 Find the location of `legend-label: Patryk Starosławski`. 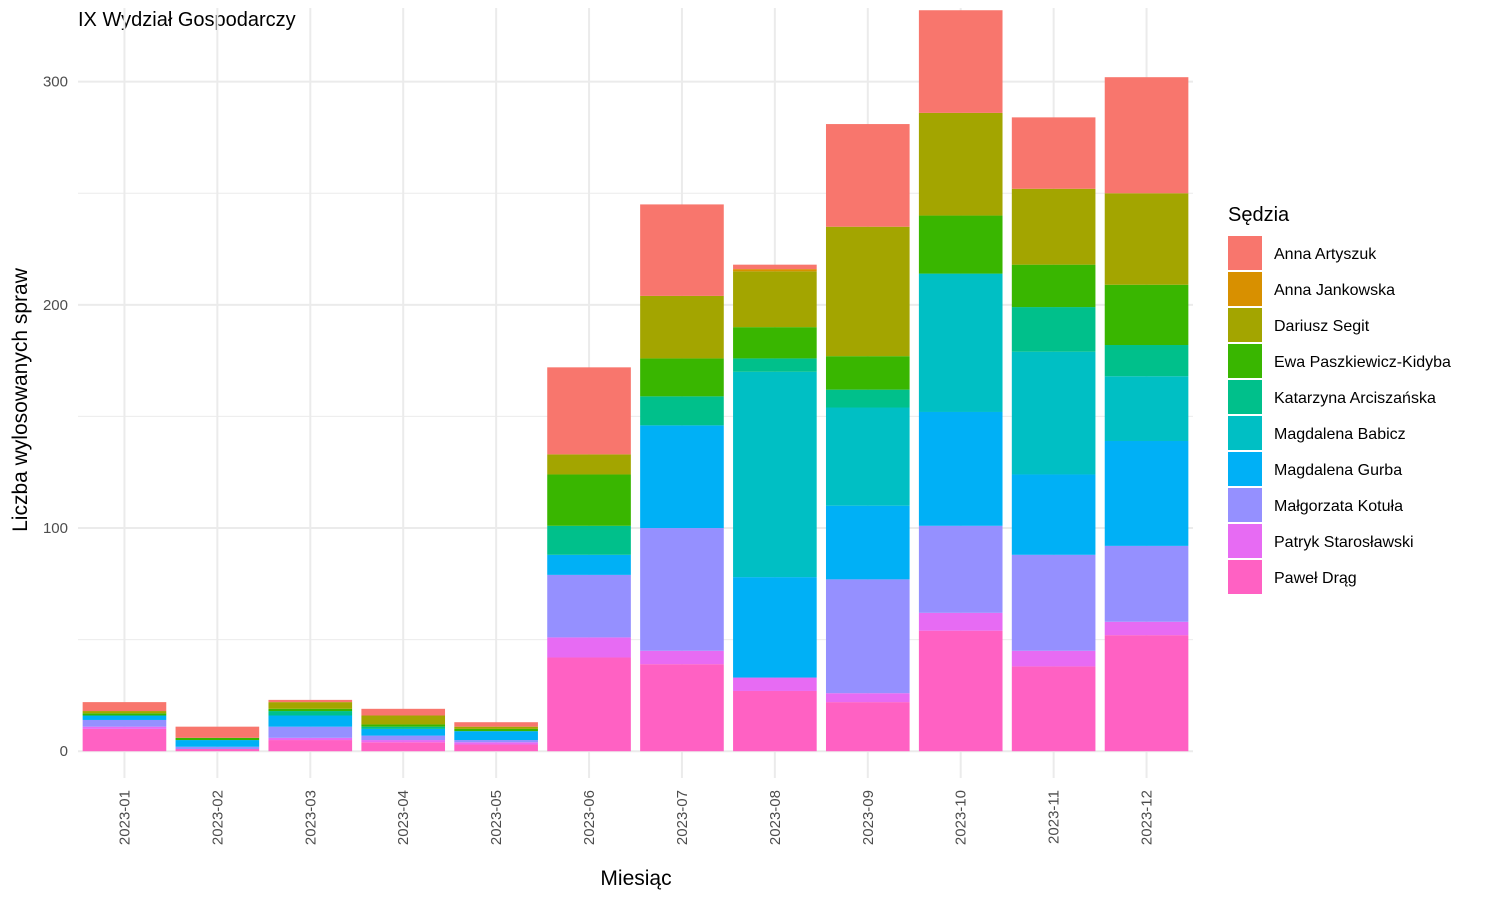

legend-label: Patryk Starosławski is located at coordinates (1344, 542).